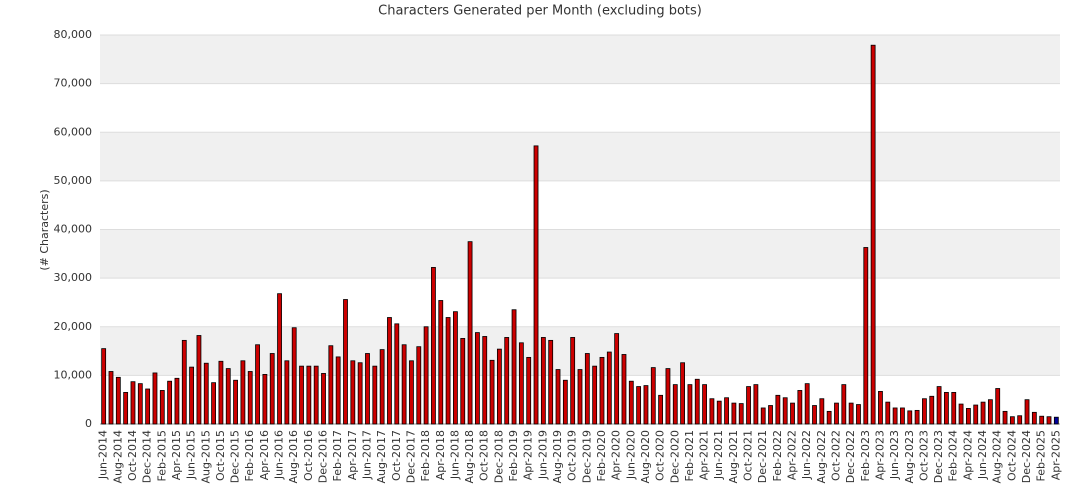 Image resolution: width=1080 pixels, height=500 pixels. Describe the element at coordinates (762, 456) in the screenshot. I see `x-tick-label: Dec-2021` at that location.